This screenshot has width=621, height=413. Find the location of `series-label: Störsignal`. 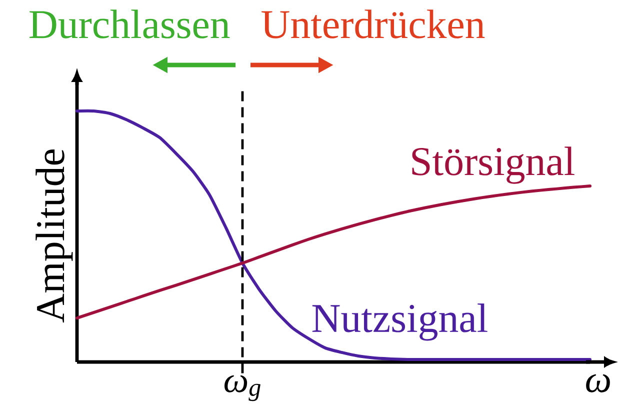

series-label: Störsignal is located at coordinates (493, 165).